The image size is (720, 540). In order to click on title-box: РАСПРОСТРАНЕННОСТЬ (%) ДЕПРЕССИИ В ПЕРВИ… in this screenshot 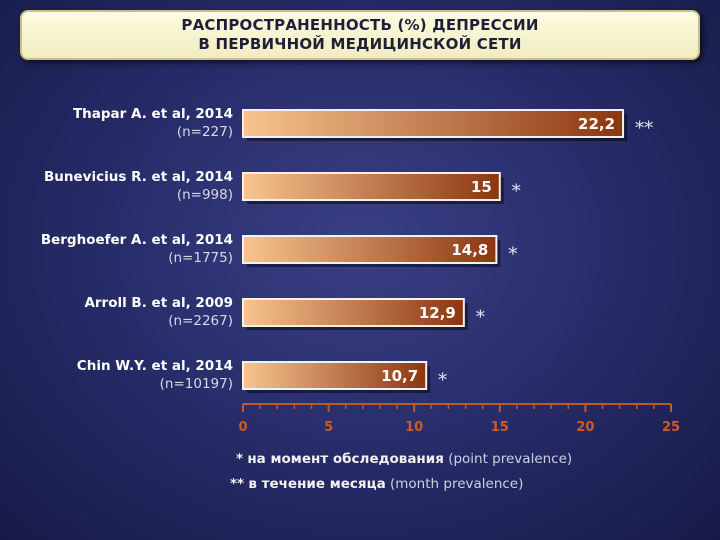, I will do `click(360, 35)`.